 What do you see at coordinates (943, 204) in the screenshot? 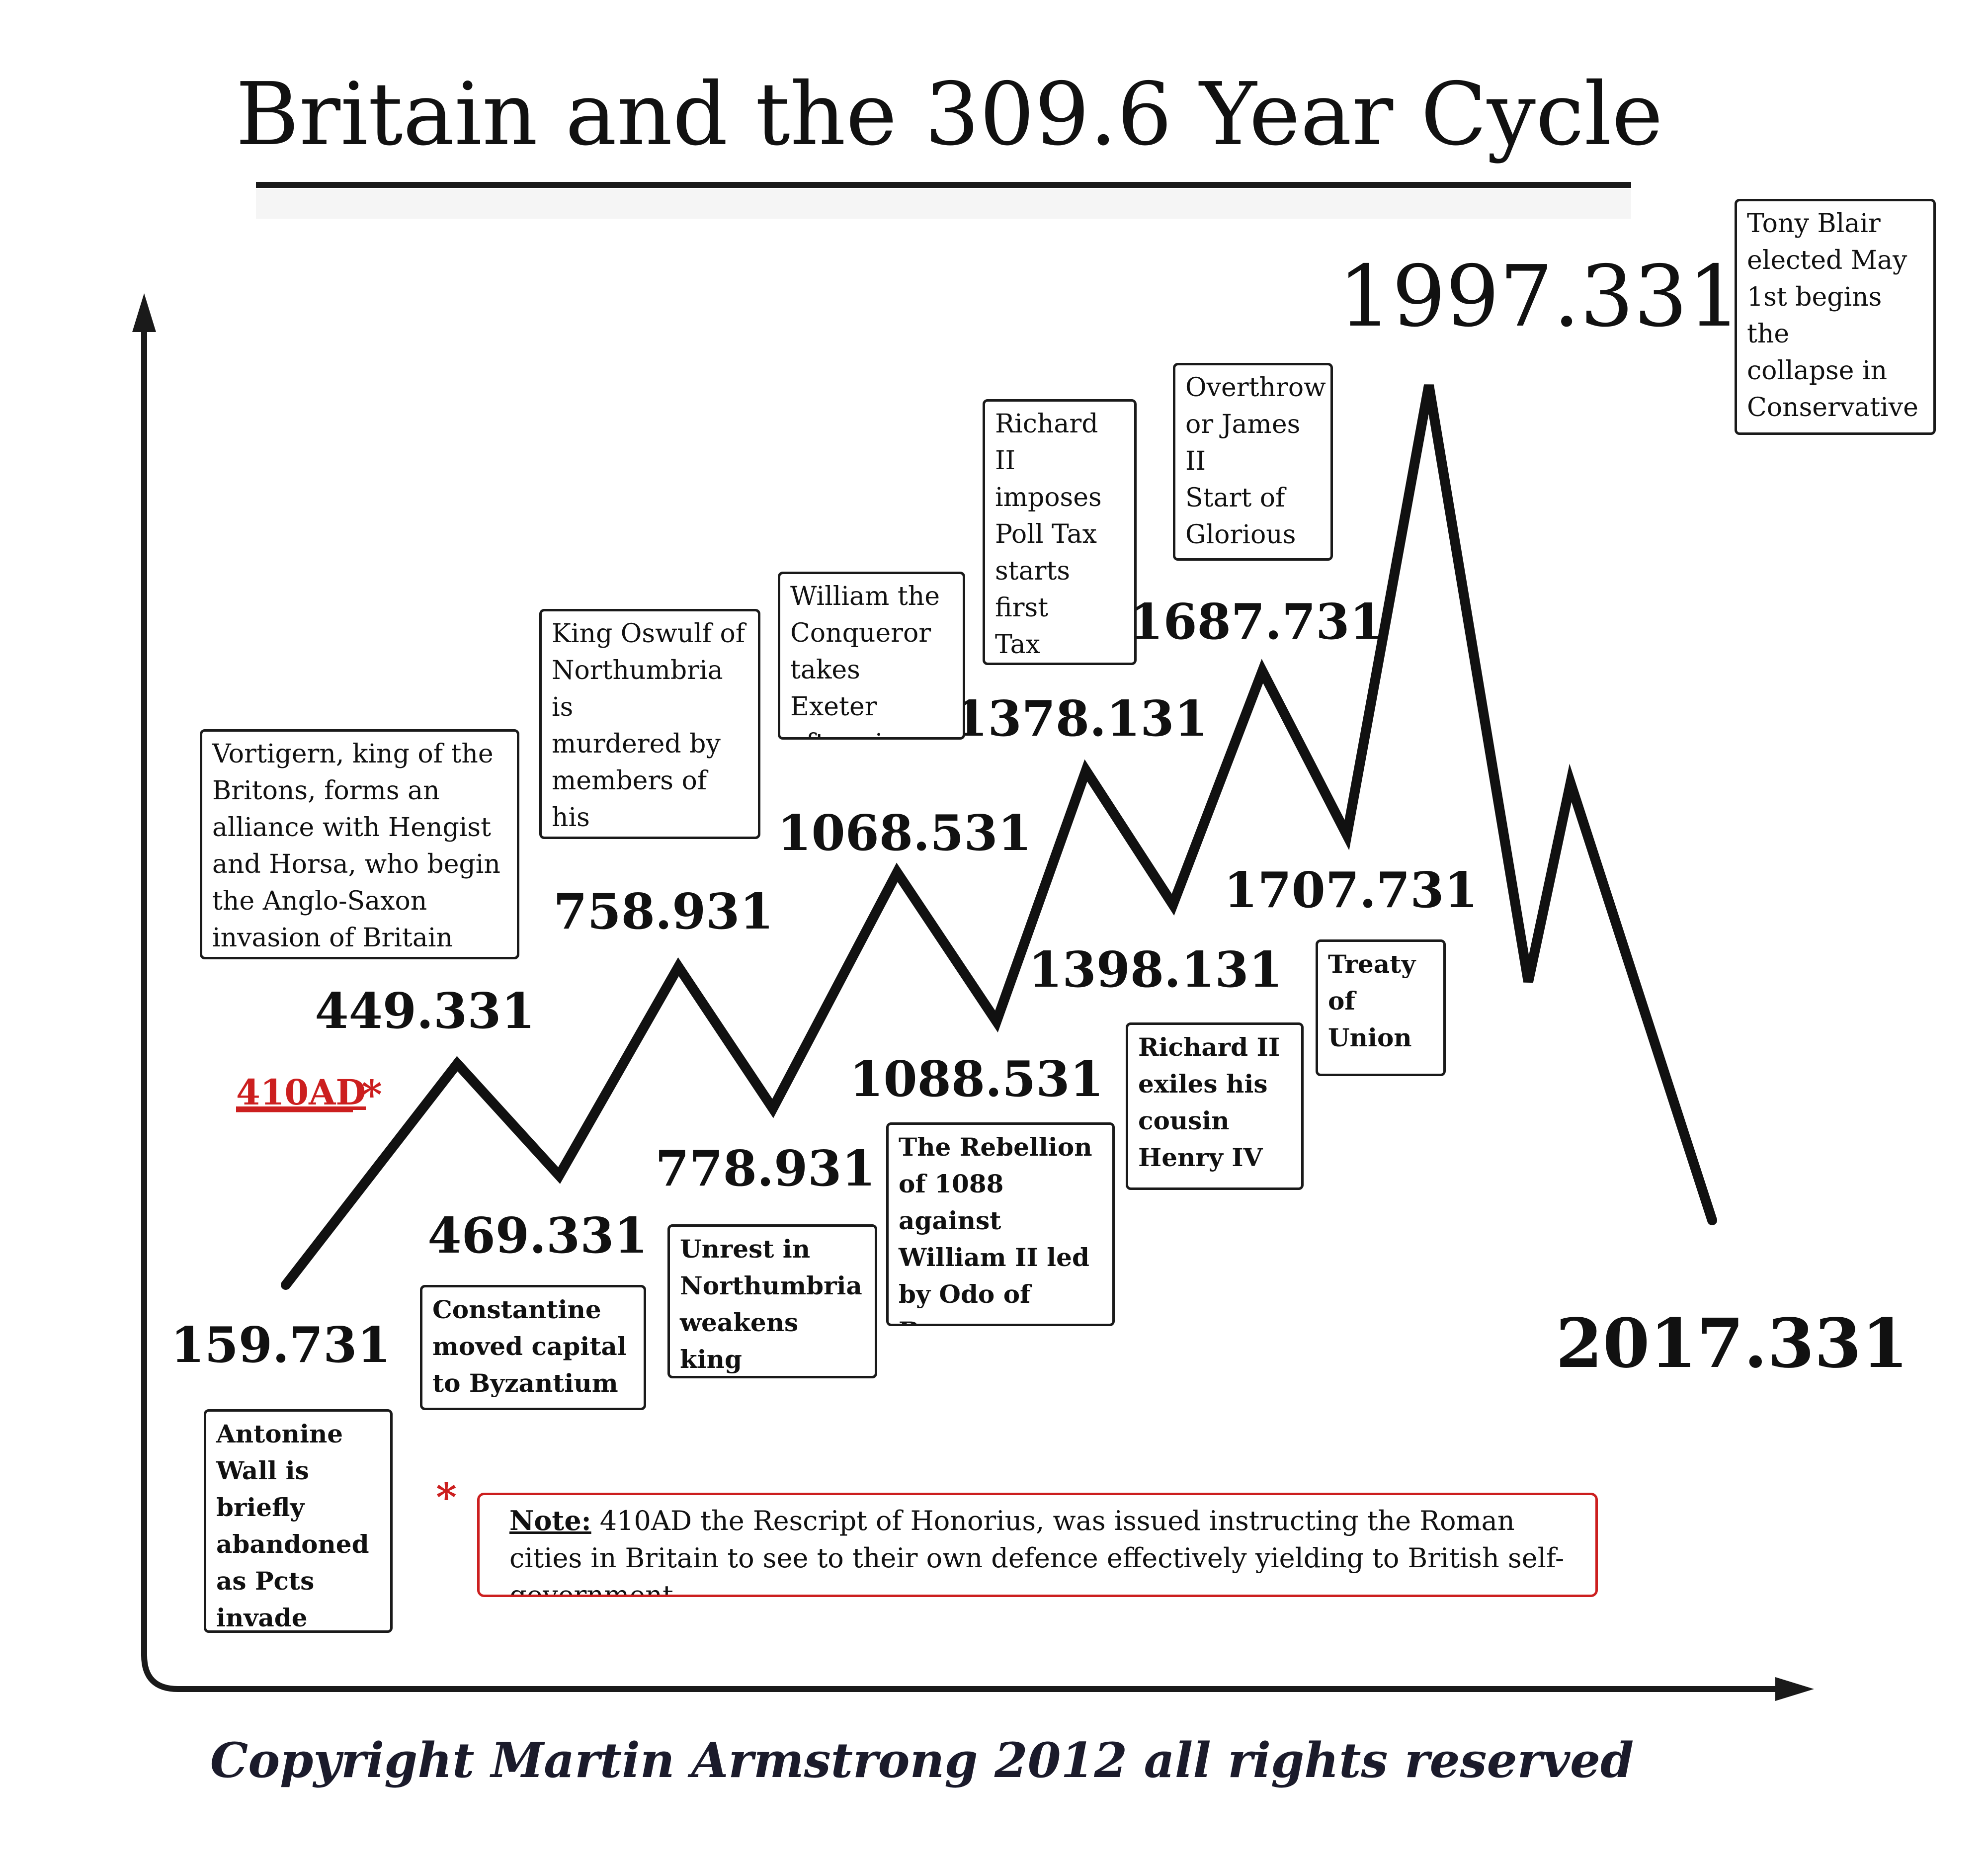
I see `title-rule-shadow` at bounding box center [943, 204].